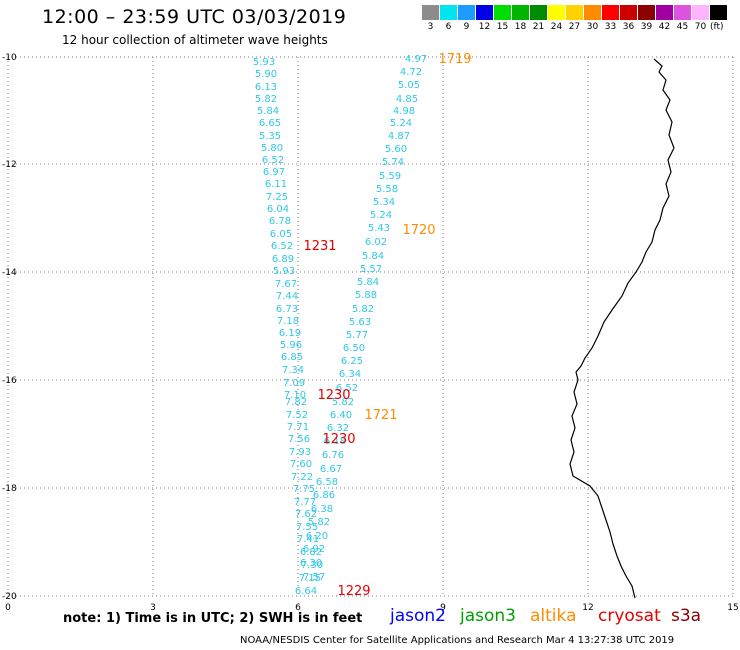  What do you see at coordinates (322, 509) in the screenshot?
I see `wave-height-label: 6.38` at bounding box center [322, 509].